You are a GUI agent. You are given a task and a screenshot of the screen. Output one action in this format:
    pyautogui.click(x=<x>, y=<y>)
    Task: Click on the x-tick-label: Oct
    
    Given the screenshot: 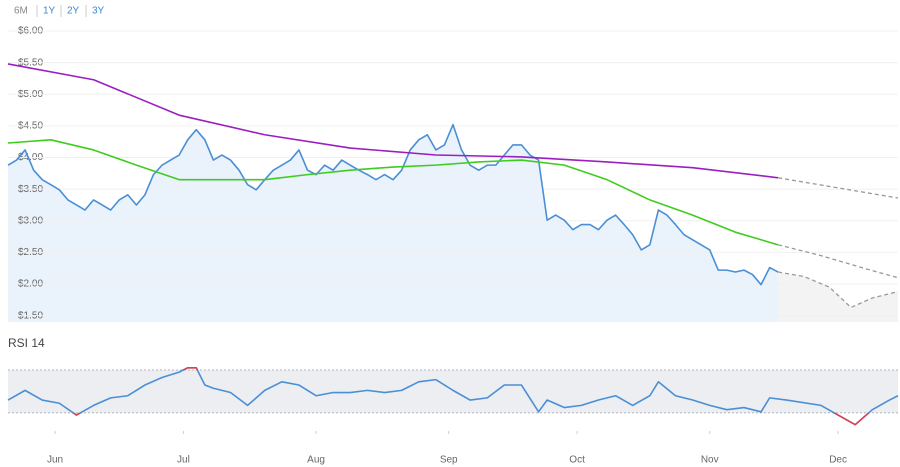 What is the action you would take?
    pyautogui.click(x=577, y=460)
    